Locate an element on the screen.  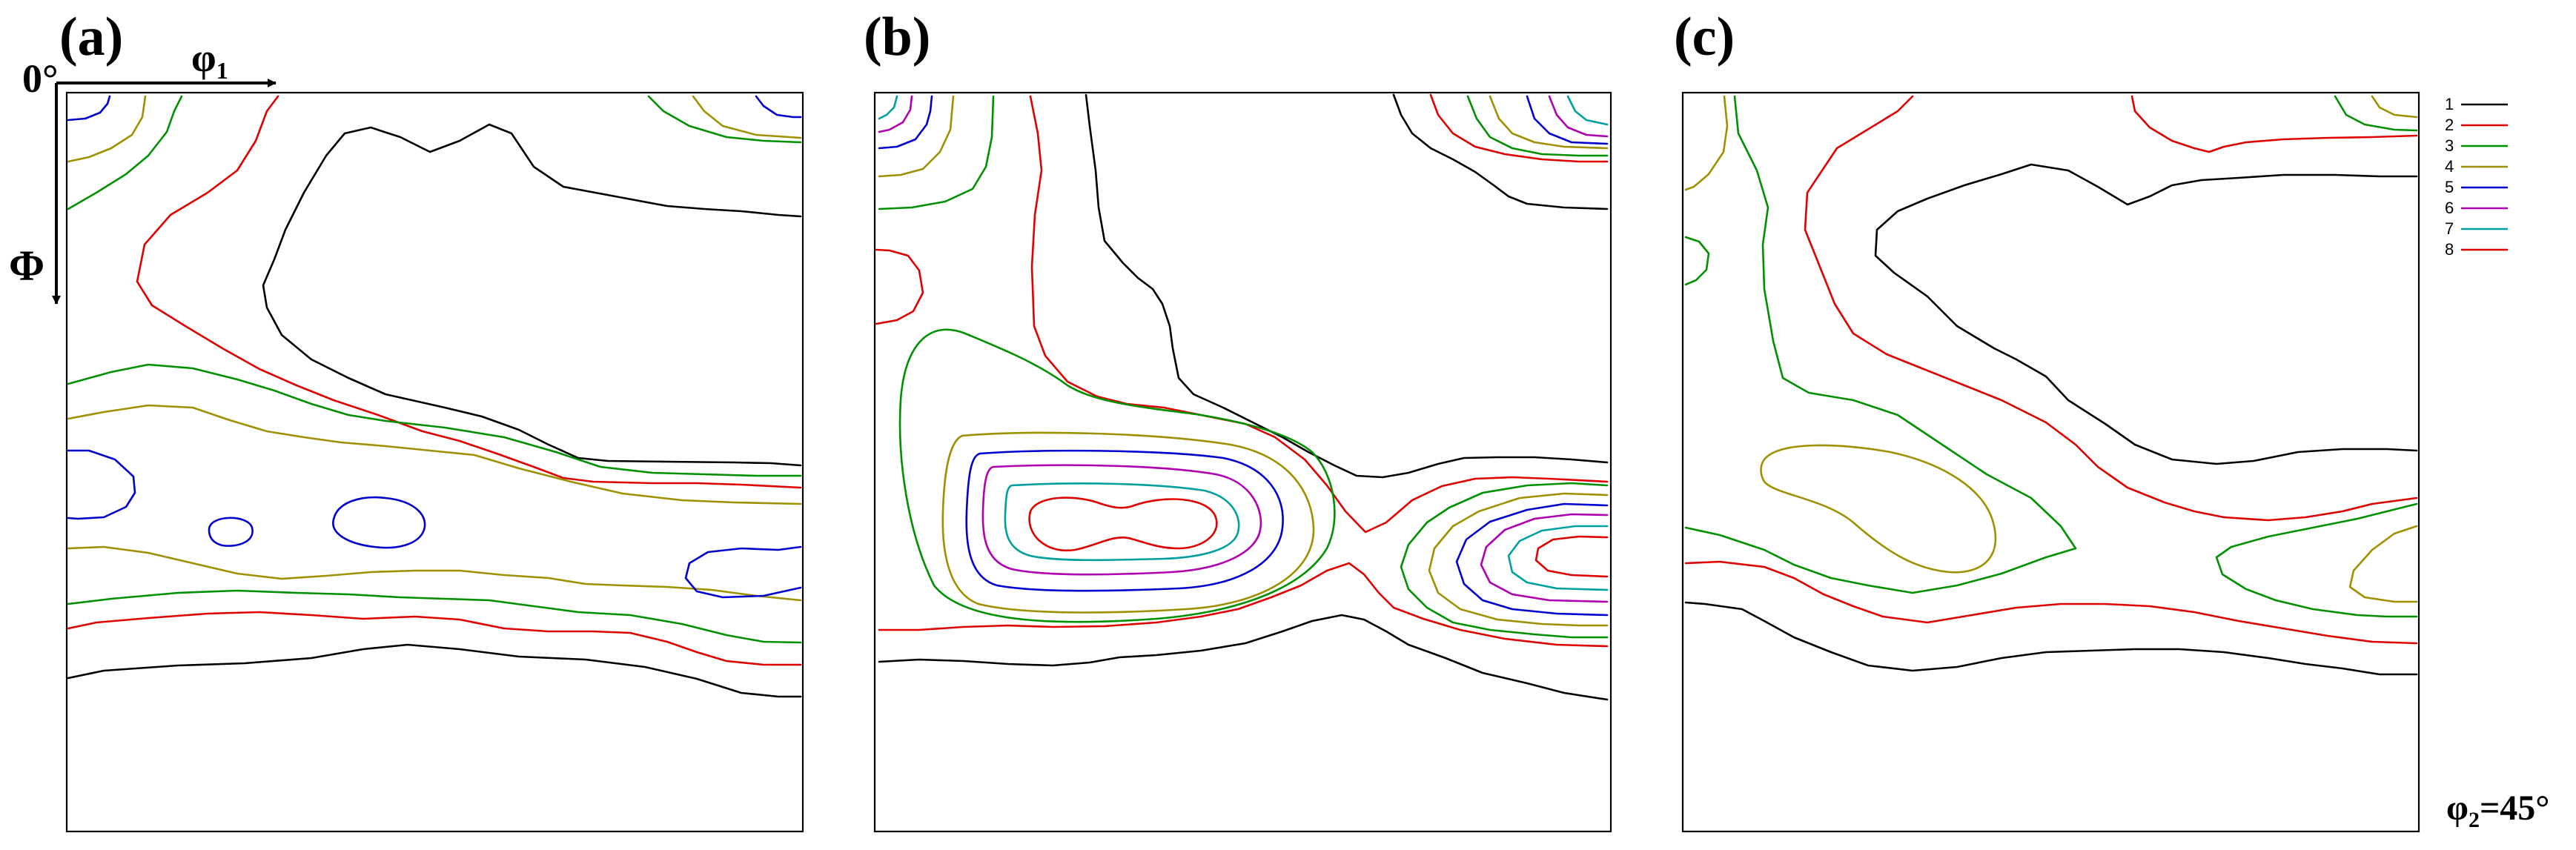
phi2-subscript: 2 is located at coordinates (2474, 820).